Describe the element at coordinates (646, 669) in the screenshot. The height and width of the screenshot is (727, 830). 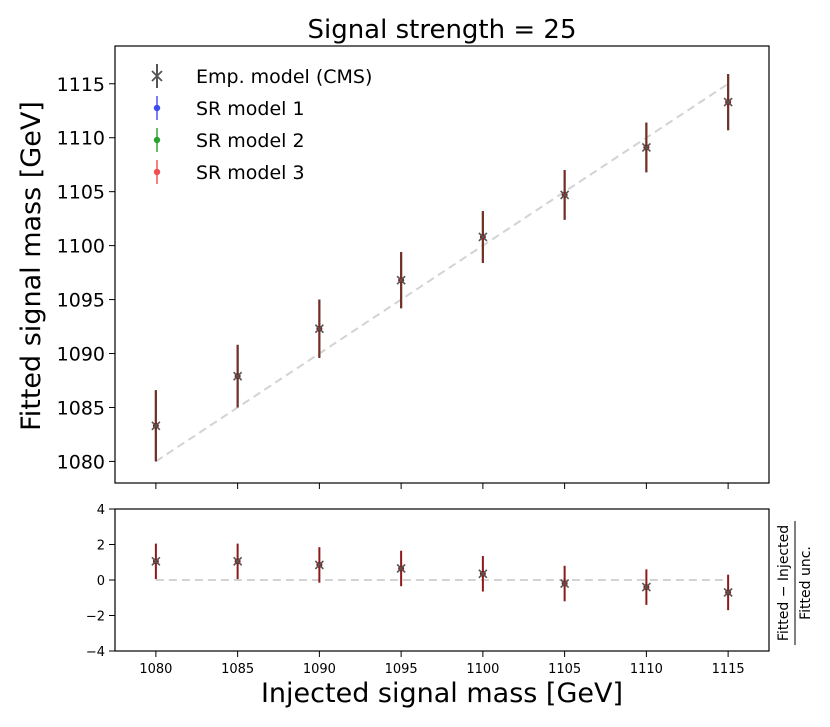
I see `x-tick-label: 1110` at that location.